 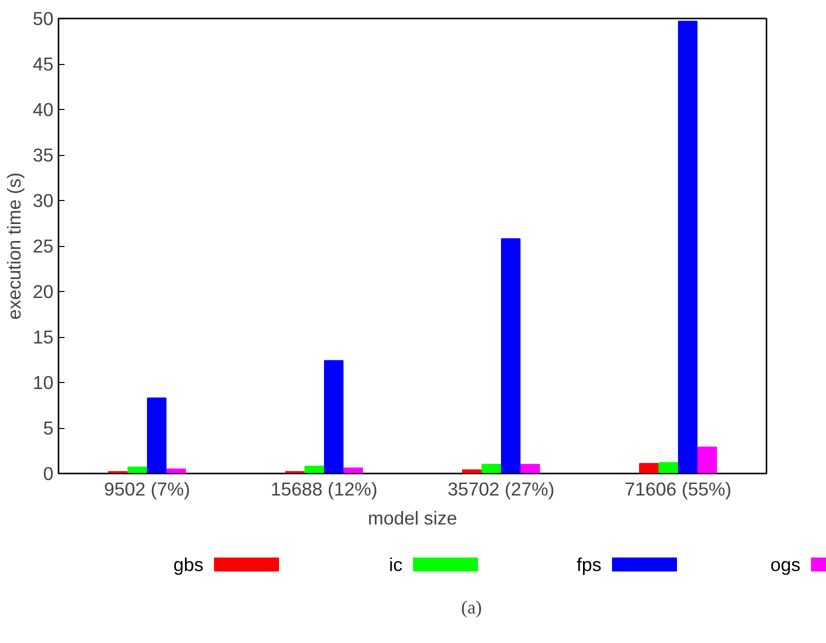 What do you see at coordinates (147, 489) in the screenshot?
I see `x-tick-label: 9502 (7%)` at bounding box center [147, 489].